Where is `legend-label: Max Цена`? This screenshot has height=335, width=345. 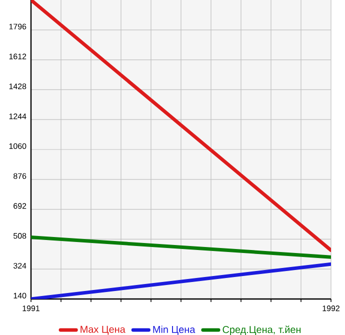
legend-label: Max Цена is located at coordinates (103, 330).